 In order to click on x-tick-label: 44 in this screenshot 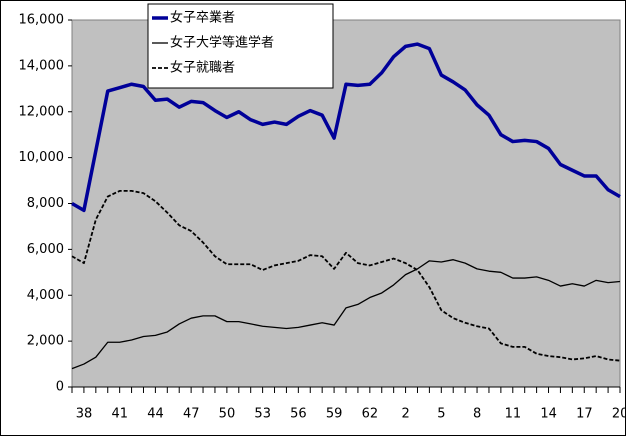, I will do `click(155, 414)`.